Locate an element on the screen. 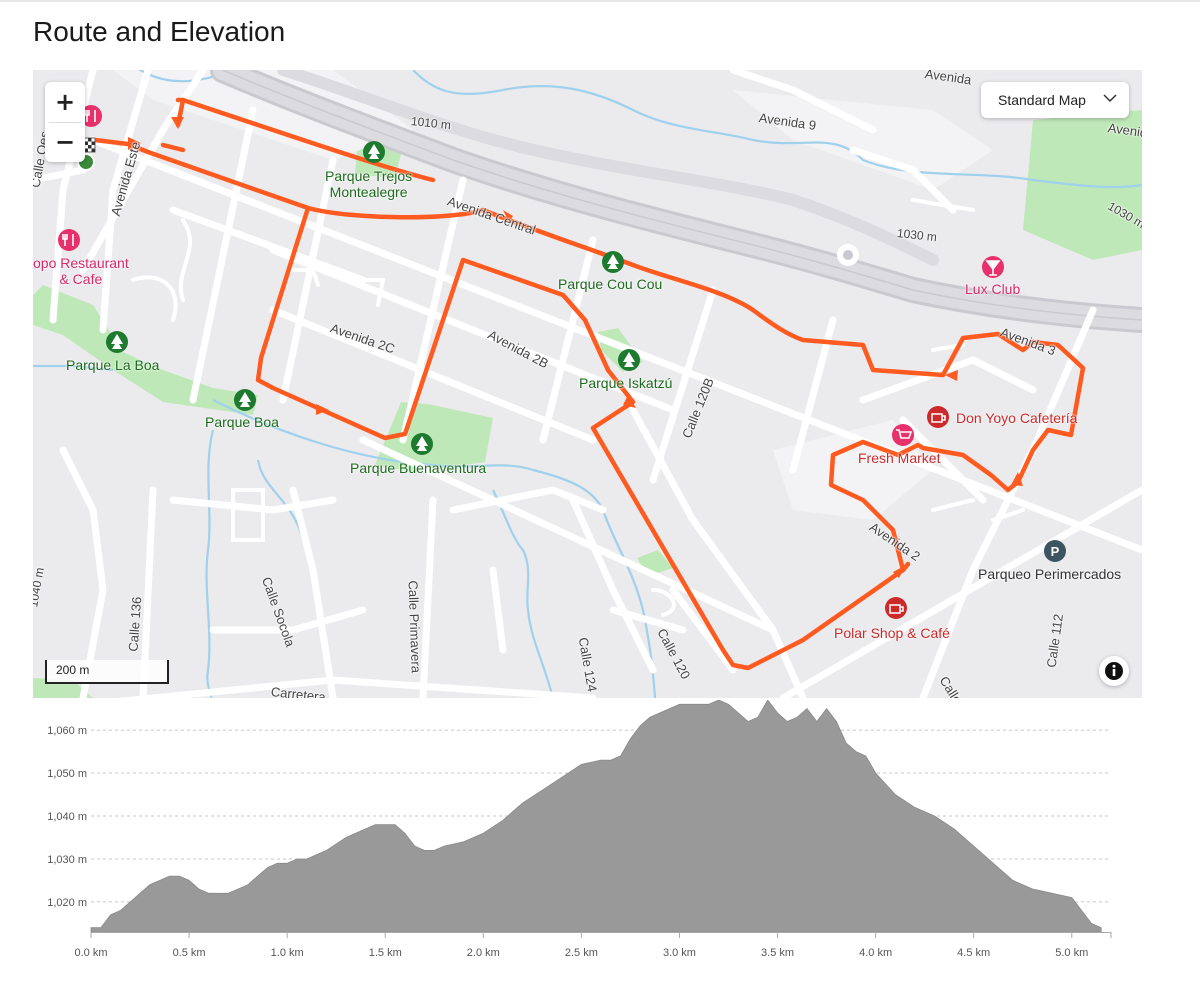  zoom-separator is located at coordinates (65, 122).